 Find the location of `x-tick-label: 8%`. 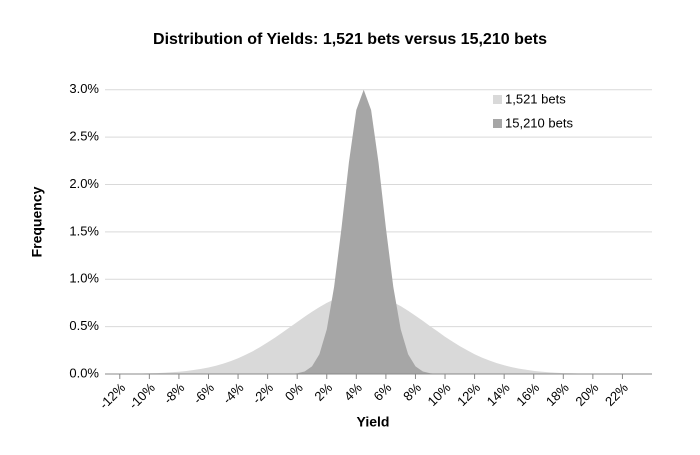

x-tick-label: 8% is located at coordinates (412, 392).